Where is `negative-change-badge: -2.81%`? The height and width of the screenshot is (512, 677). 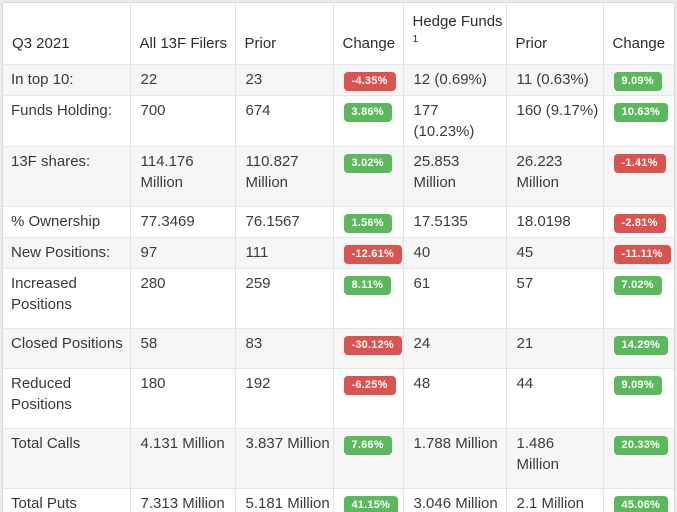
negative-change-badge: -2.81% is located at coordinates (639, 223).